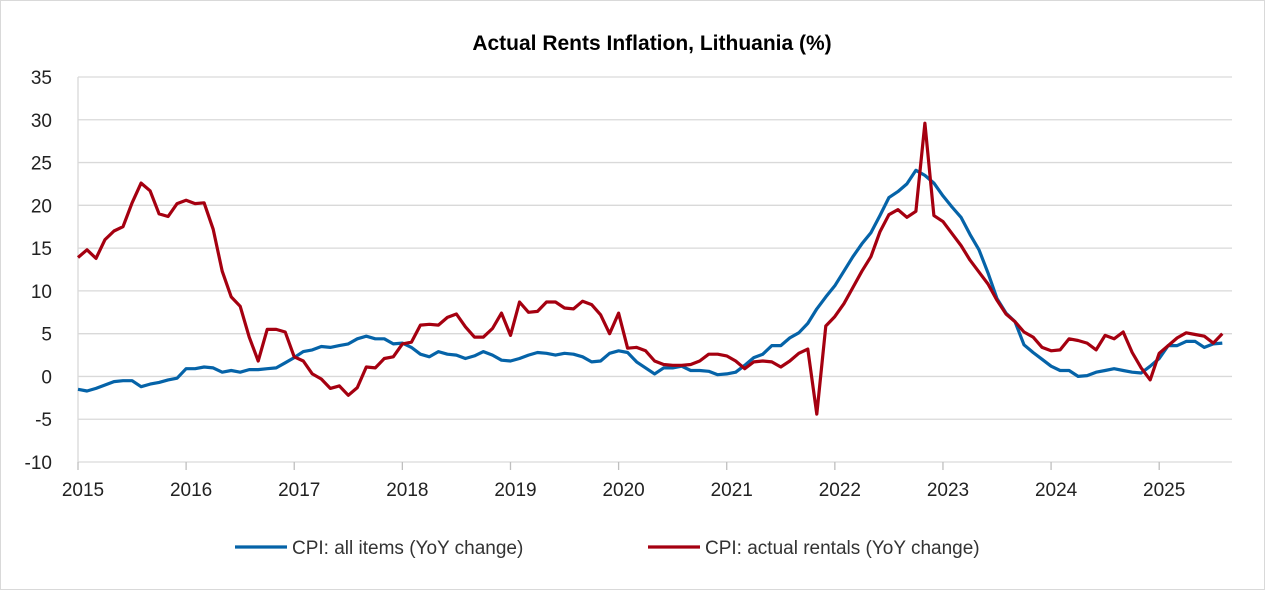  What do you see at coordinates (407, 548) in the screenshot?
I see `legend-label: CPI: all items (YoY change)` at bounding box center [407, 548].